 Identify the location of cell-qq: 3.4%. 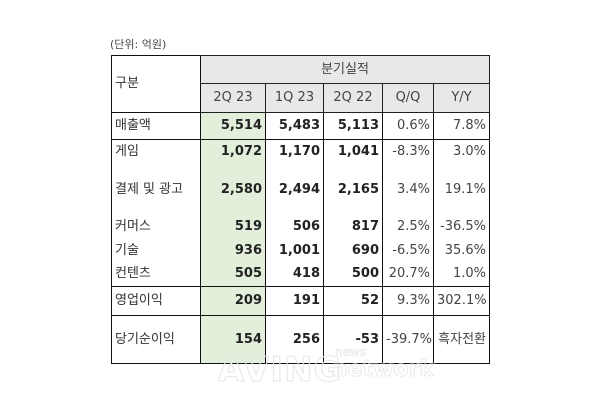
(408, 189).